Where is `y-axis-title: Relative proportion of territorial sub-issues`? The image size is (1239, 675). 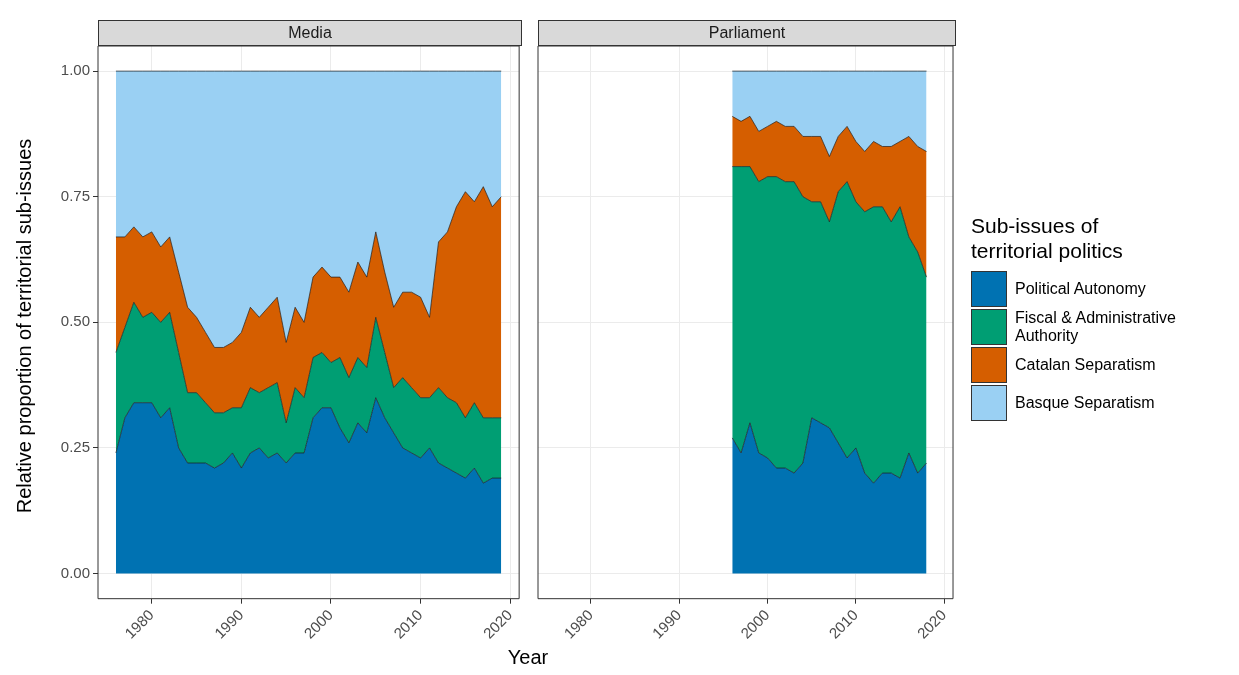
y-axis-title: Relative proportion of territorial sub-issues is located at coordinates (24, 326).